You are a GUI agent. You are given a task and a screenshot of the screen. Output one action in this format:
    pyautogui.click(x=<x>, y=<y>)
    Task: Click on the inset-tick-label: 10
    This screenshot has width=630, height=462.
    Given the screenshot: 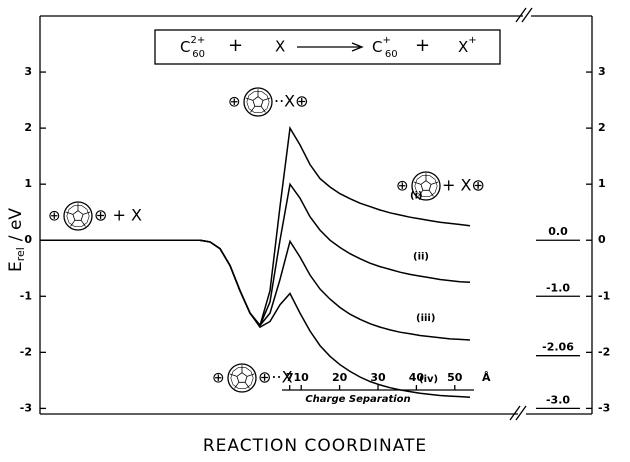 What is the action you would take?
    pyautogui.click(x=302, y=377)
    